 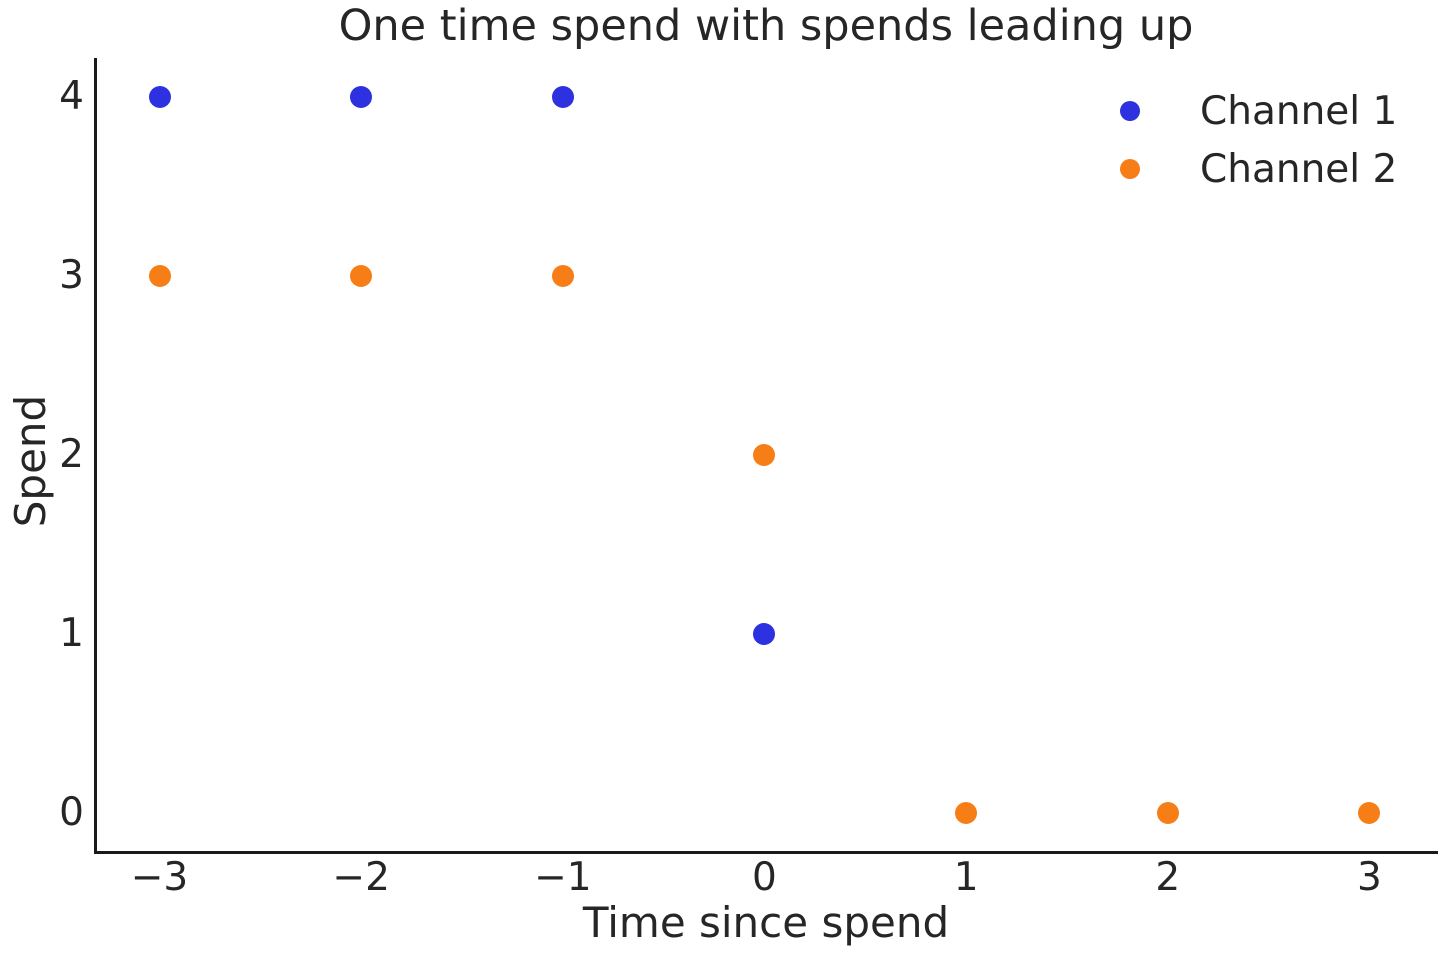 I want to click on x-tick-label: 1, so click(x=966, y=877).